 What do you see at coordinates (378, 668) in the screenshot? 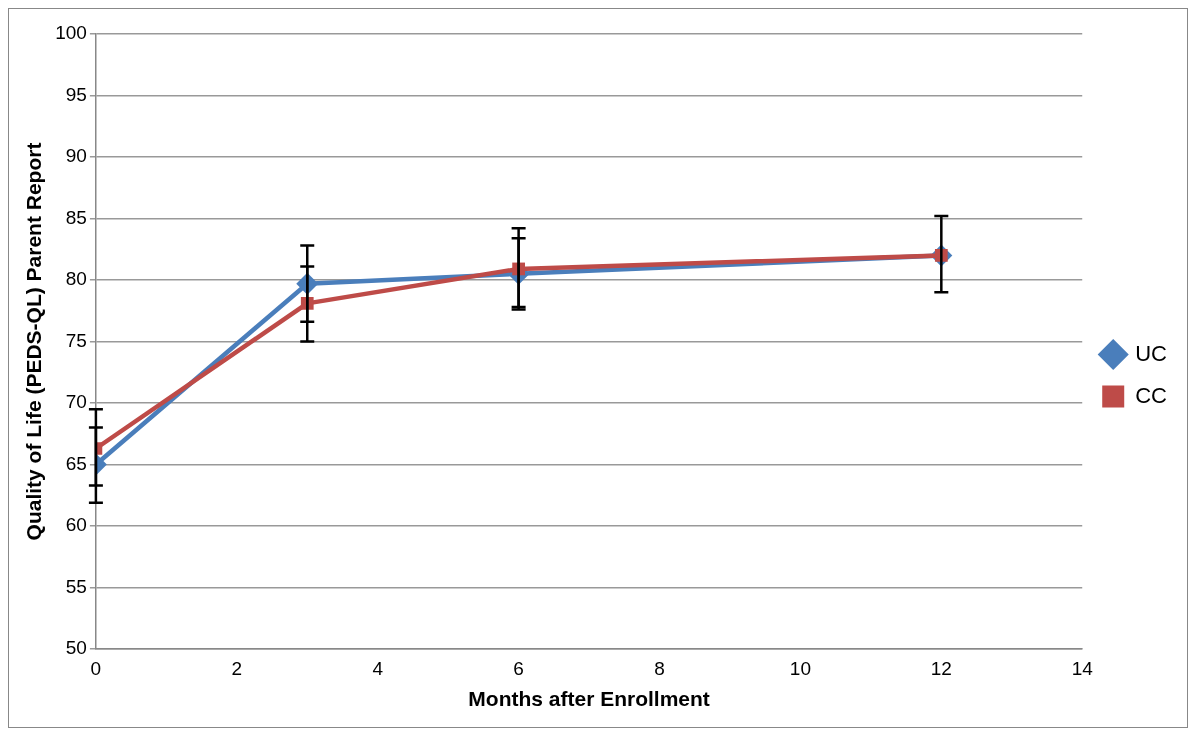
I see `x-tick-label: 4` at bounding box center [378, 668].